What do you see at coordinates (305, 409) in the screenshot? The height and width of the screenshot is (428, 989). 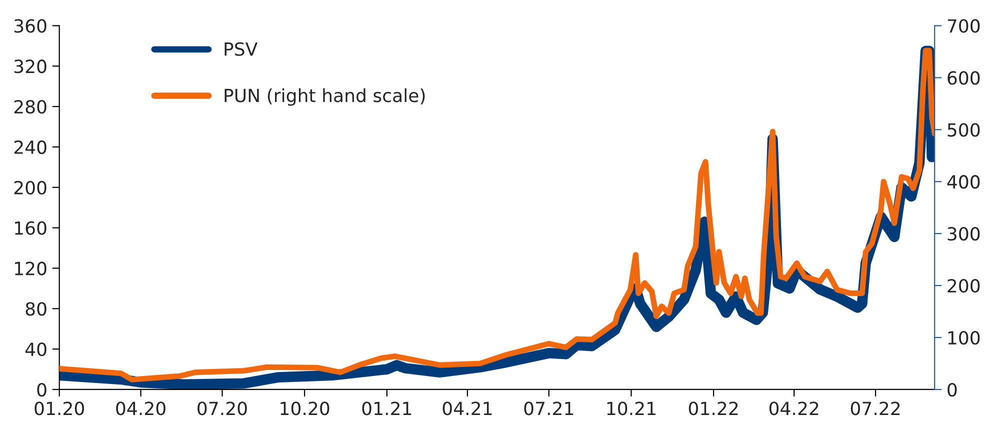 I see `x-tick-label: 10.20` at bounding box center [305, 409].